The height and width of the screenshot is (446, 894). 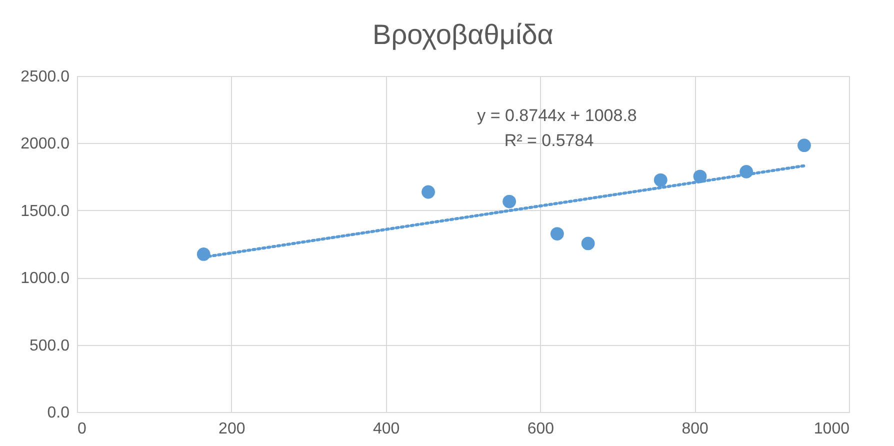 I want to click on x-tick-label: 800, so click(x=695, y=429).